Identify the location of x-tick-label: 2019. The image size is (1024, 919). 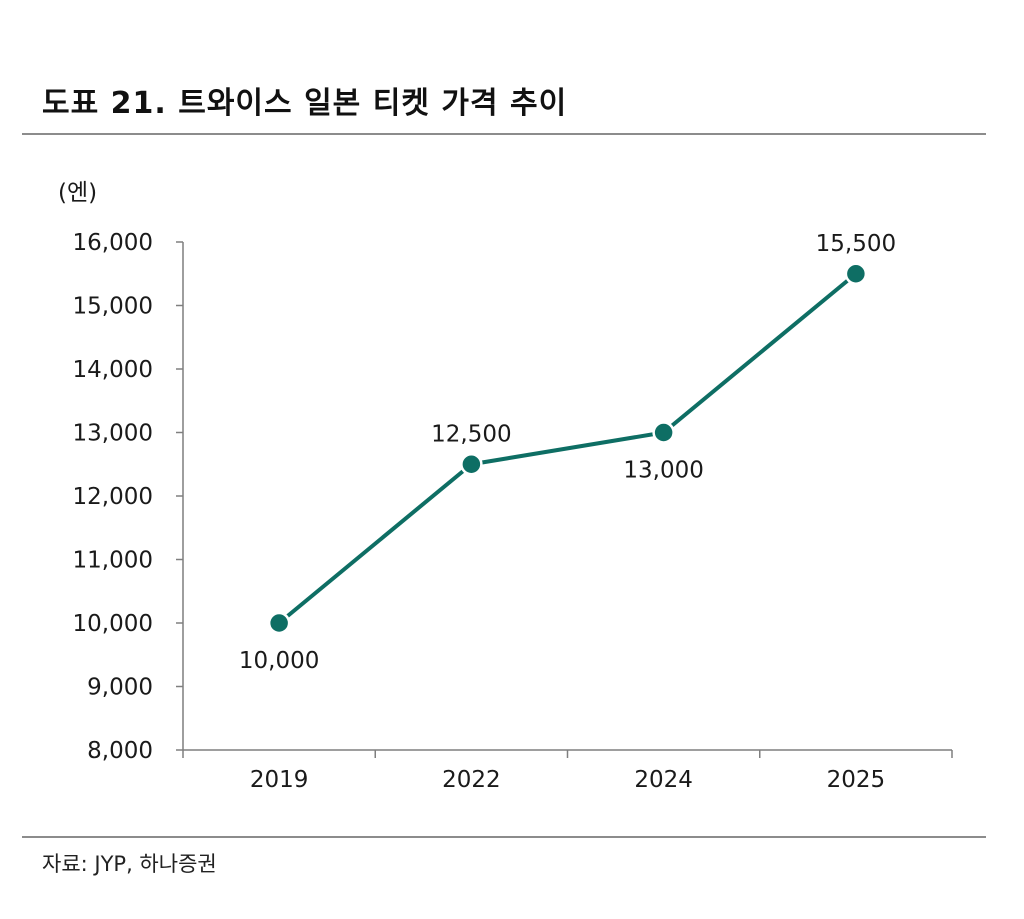
(279, 780).